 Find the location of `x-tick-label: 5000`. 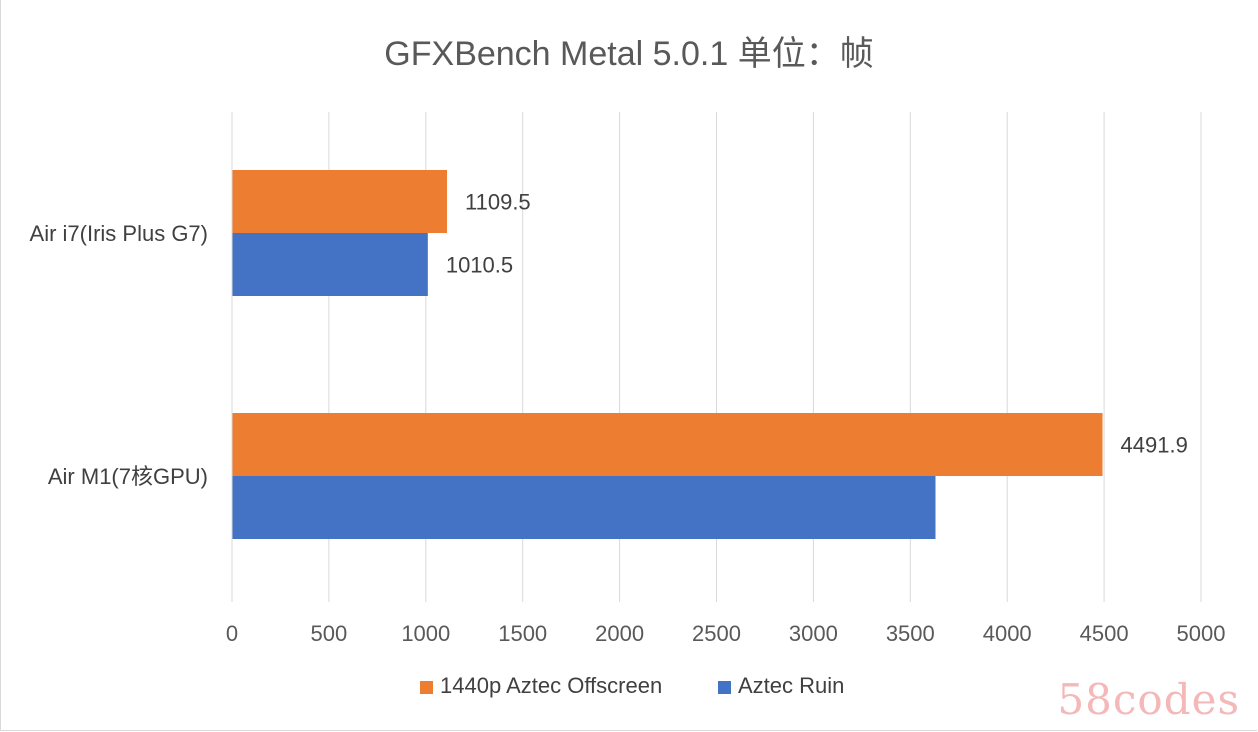

x-tick-label: 5000 is located at coordinates (1201, 633).